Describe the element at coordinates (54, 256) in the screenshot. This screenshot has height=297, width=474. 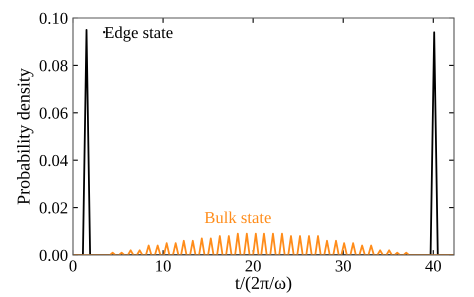
I see `y-tick-label: 0.00` at that location.